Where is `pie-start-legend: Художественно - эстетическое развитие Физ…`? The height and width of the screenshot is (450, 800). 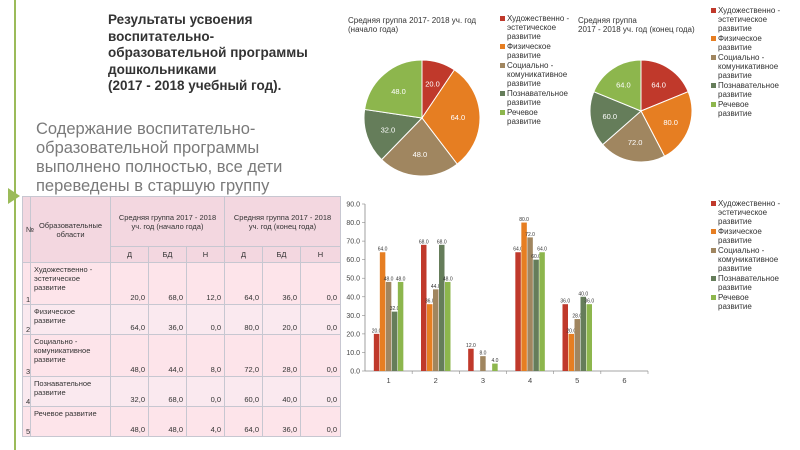
pie-start-legend: Художественно - эстетическое развитие Физ… is located at coordinates (536, 70).